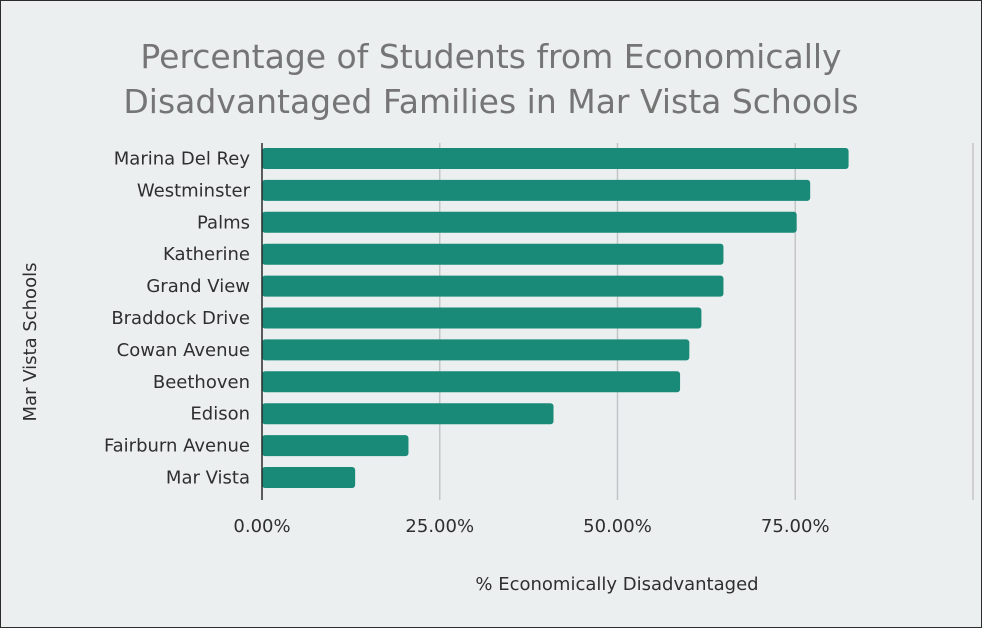  What do you see at coordinates (194, 190) in the screenshot?
I see `category-label-1: Westminster` at bounding box center [194, 190].